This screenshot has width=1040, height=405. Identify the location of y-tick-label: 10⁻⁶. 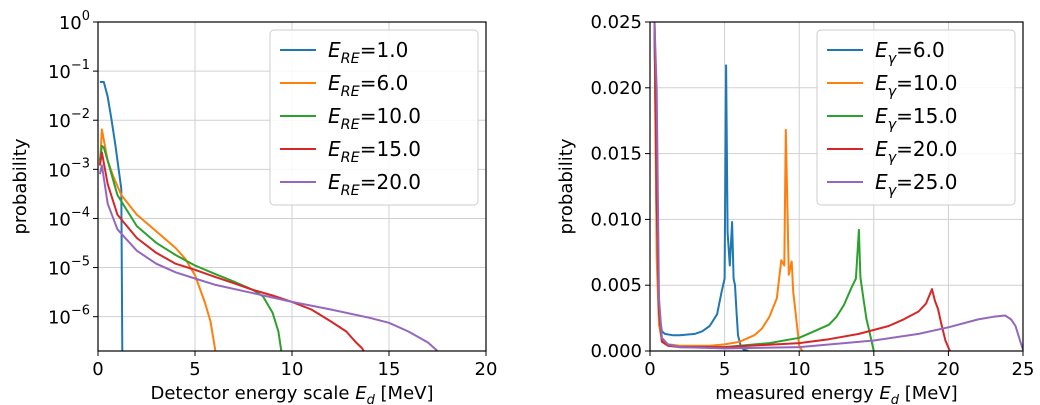
(69, 316).